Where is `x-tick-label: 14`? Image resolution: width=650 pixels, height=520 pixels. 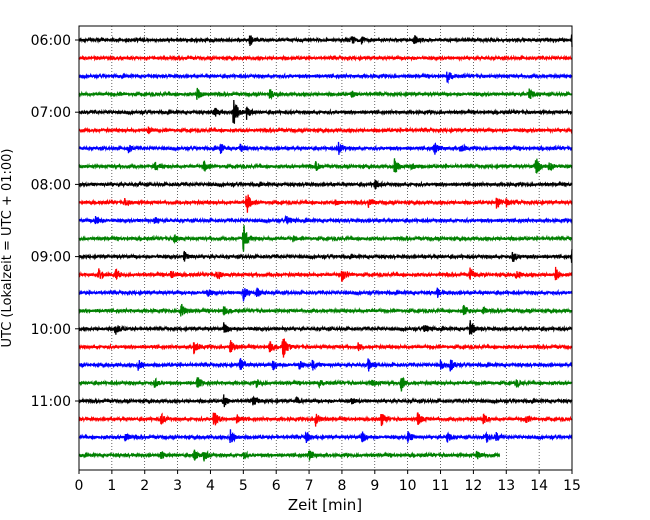 x-tick-label: 14 is located at coordinates (539, 486).